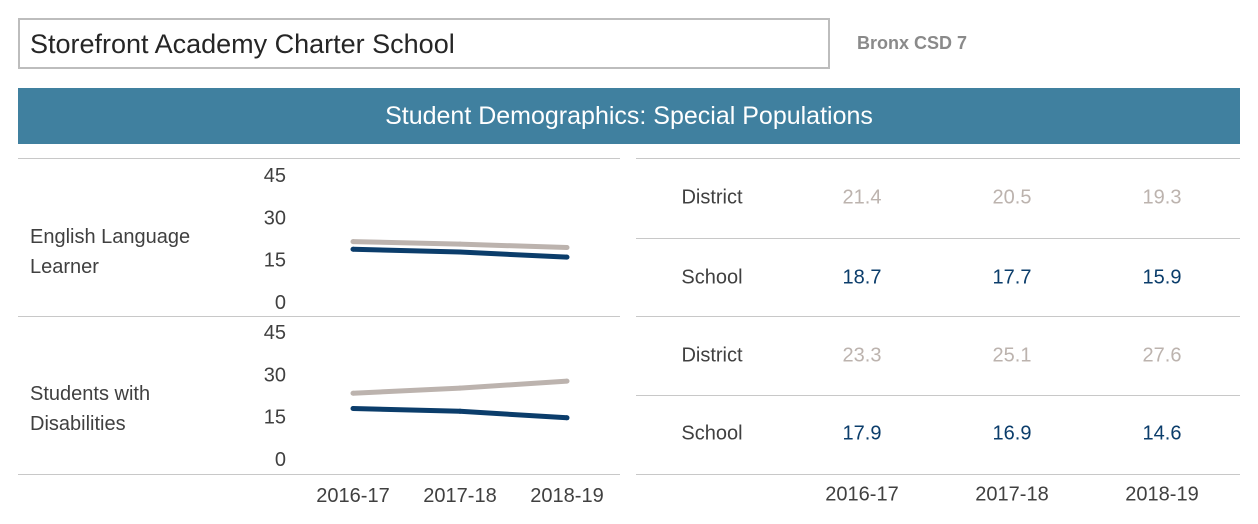 Image resolution: width=1258 pixels, height=524 pixels. I want to click on table-cell-value: 19.3, so click(1162, 197).